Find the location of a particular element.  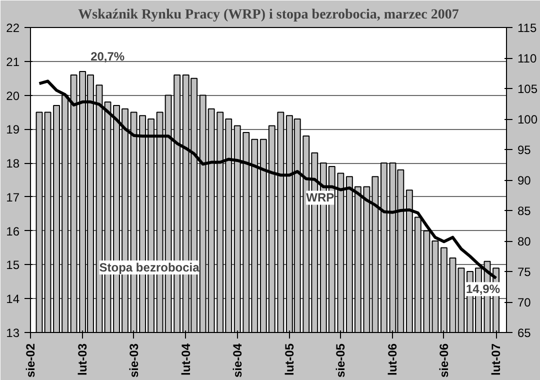

x-tick-label: lut-07 is located at coordinates (496, 359).